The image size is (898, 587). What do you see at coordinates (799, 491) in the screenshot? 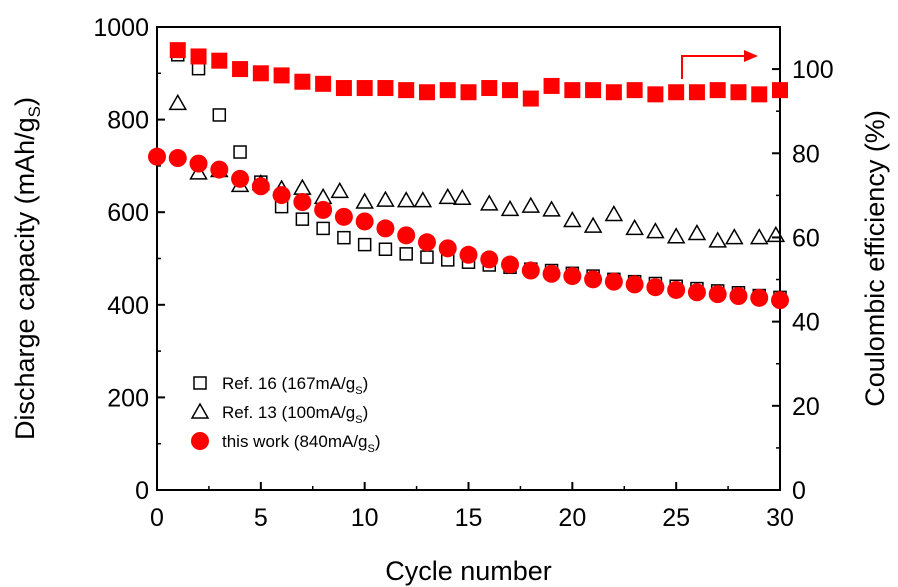
I see `y-right-tick-label: 0` at bounding box center [799, 491].